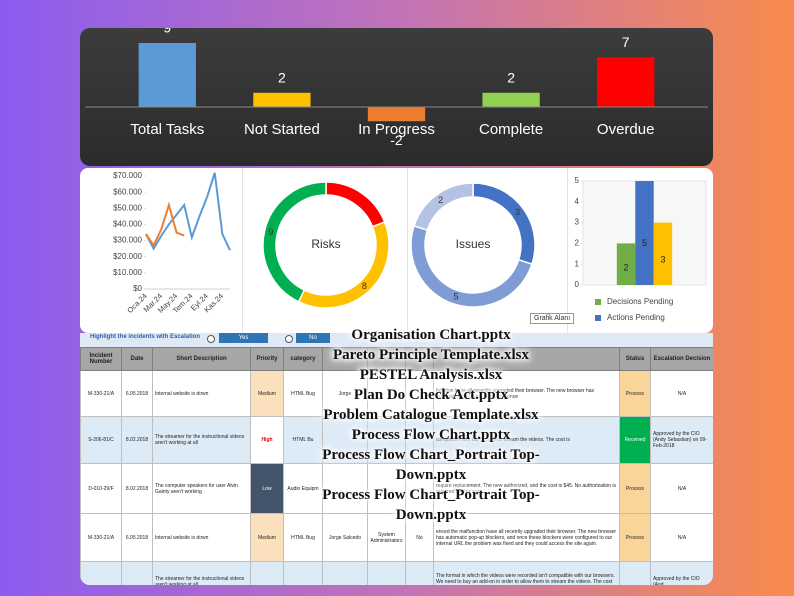 The image size is (794, 596). Describe the element at coordinates (127, 240) in the screenshot. I see `y-tick-label: $30.000` at that location.